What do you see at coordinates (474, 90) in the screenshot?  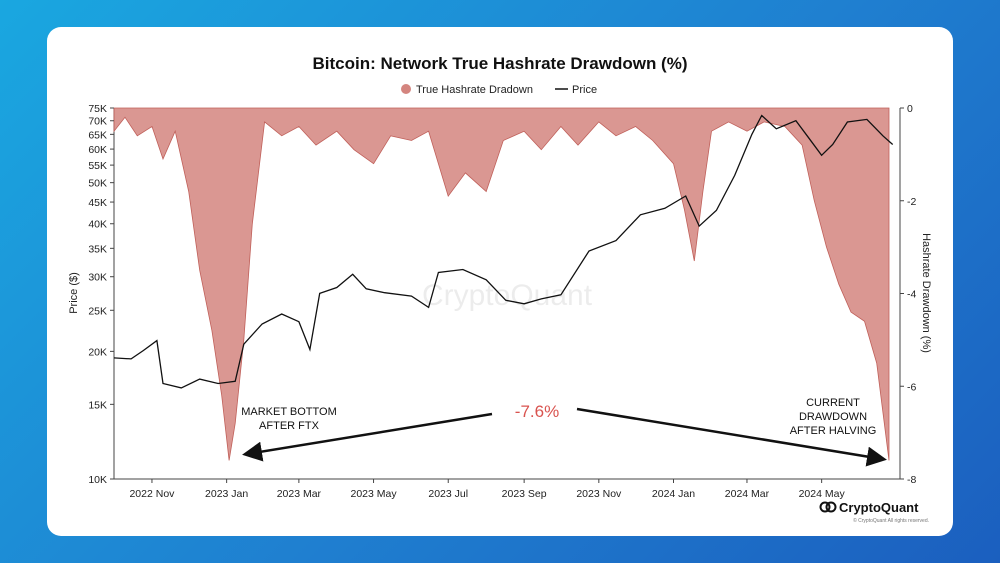 I see `legend-label-hashrate: True Hashrate Dradown` at bounding box center [474, 90].